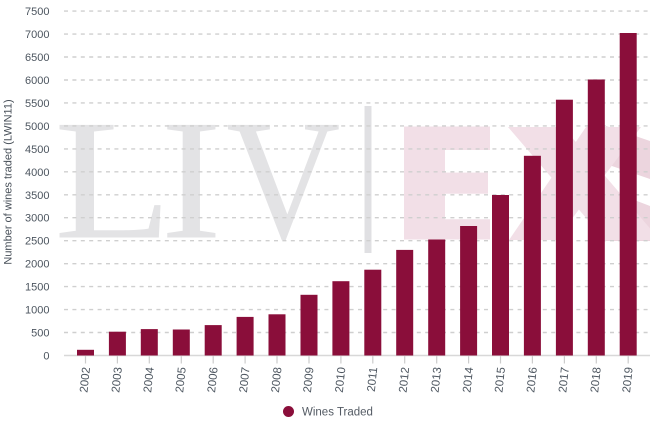 The width and height of the screenshot is (650, 432). What do you see at coordinates (117, 380) in the screenshot?
I see `svg-text: 2003` at bounding box center [117, 380].